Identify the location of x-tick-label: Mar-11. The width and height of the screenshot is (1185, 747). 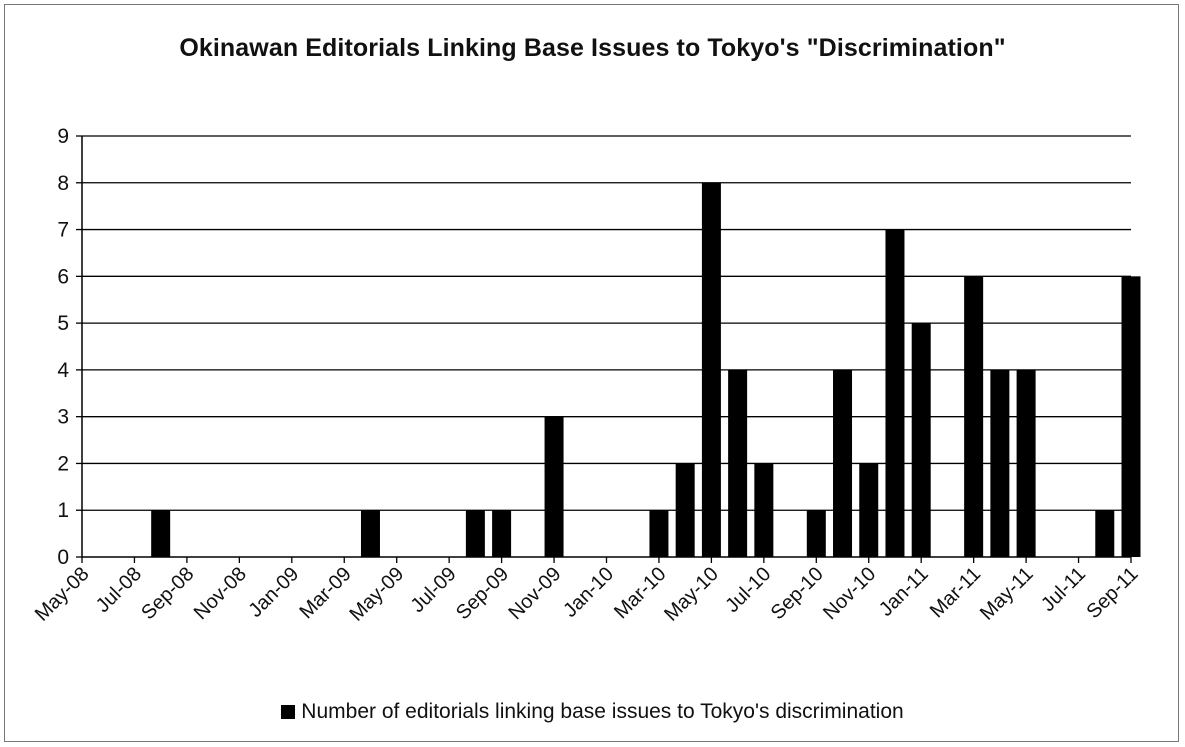
(955, 592).